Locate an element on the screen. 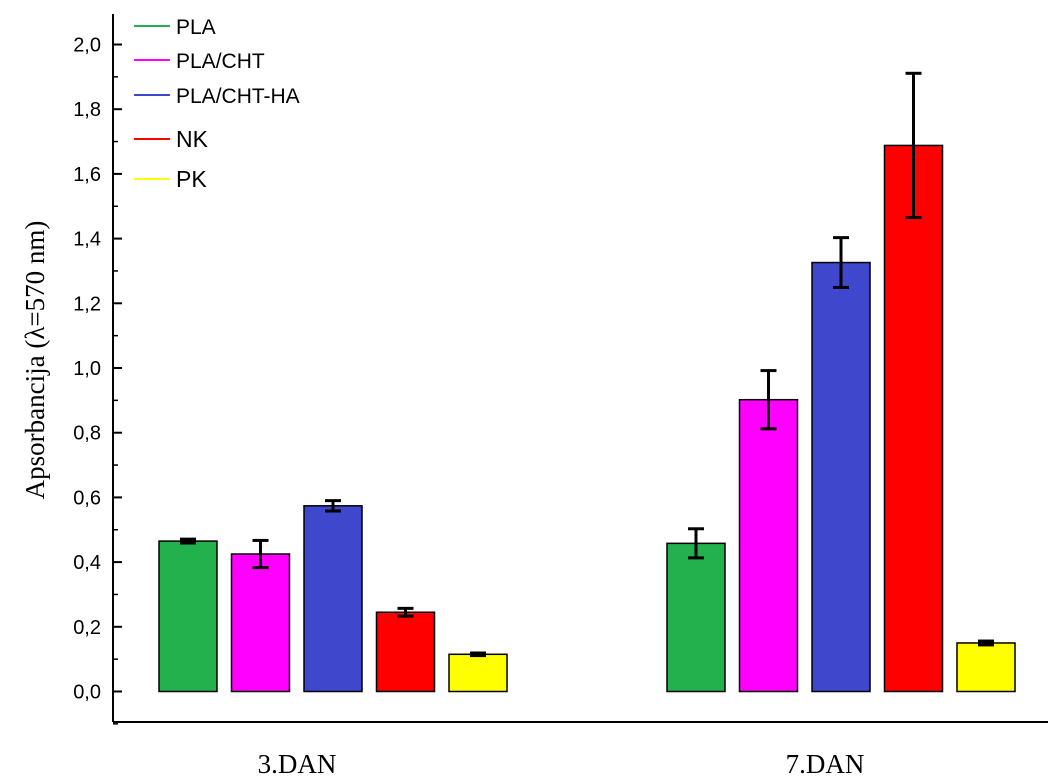 The image size is (1048, 778). legend-item-pk: PK is located at coordinates (170, 179).